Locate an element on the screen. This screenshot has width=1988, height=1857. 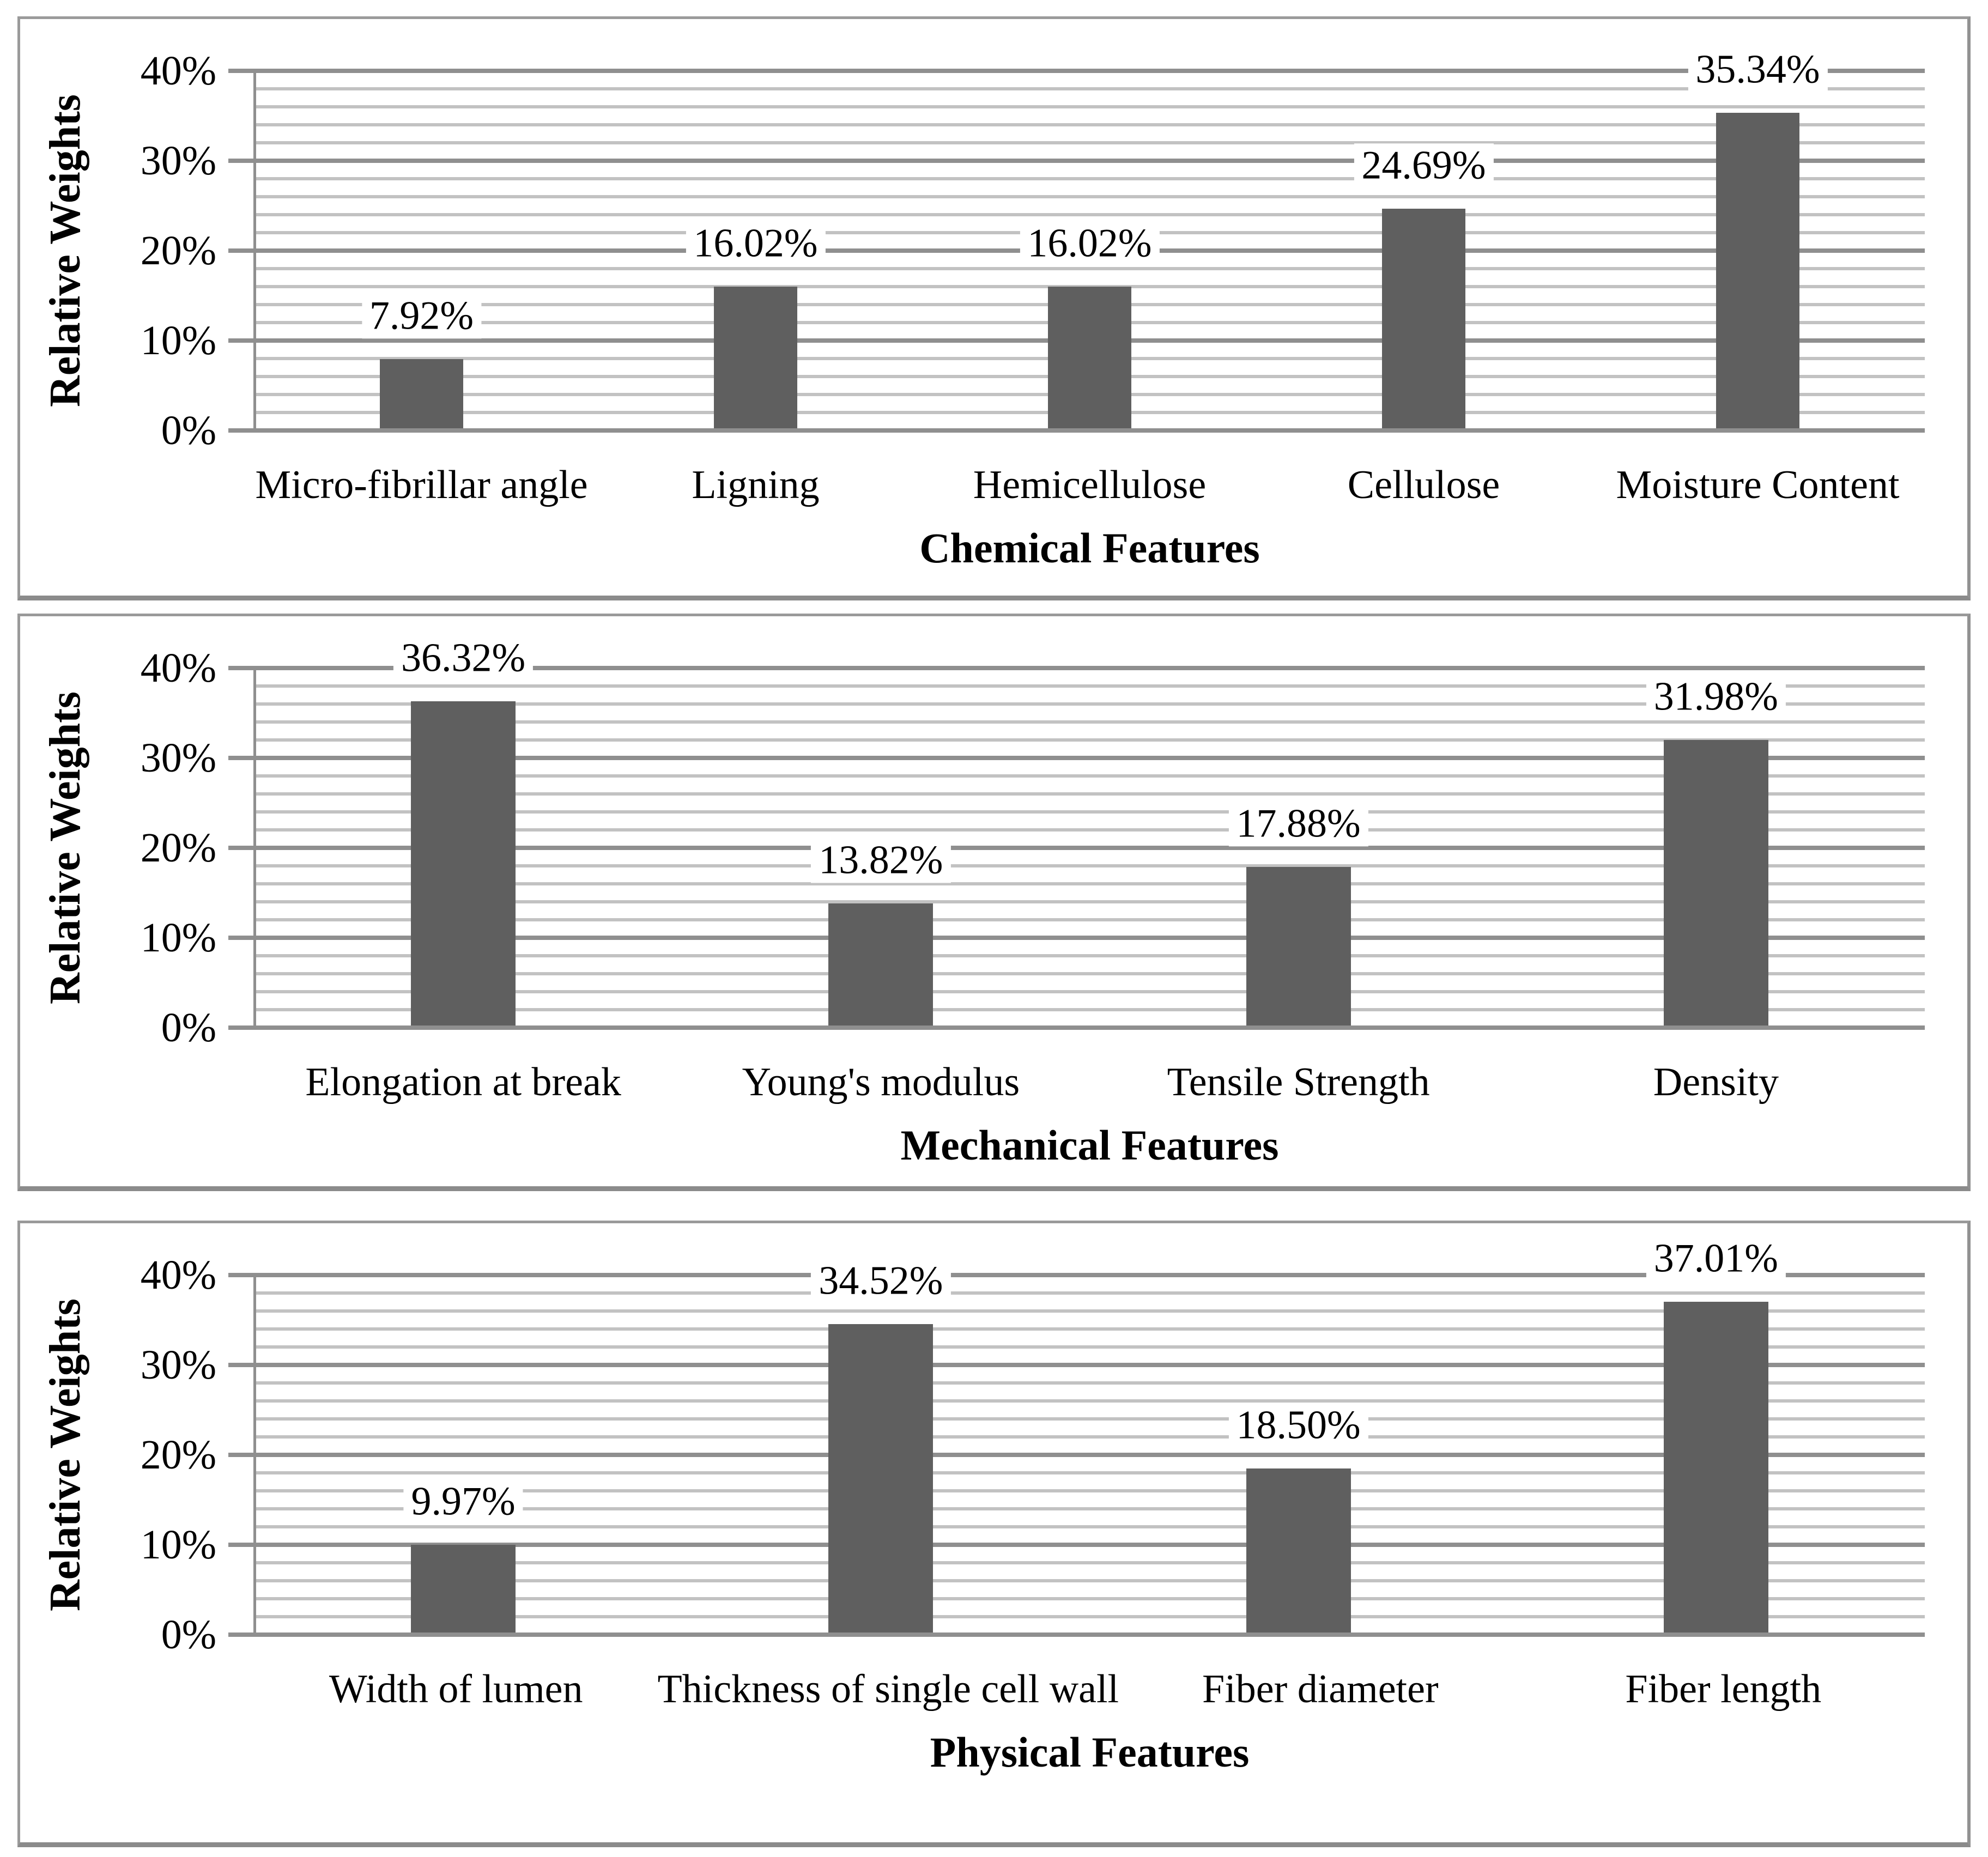
bar-value-label: 24.69% is located at coordinates (1424, 166).